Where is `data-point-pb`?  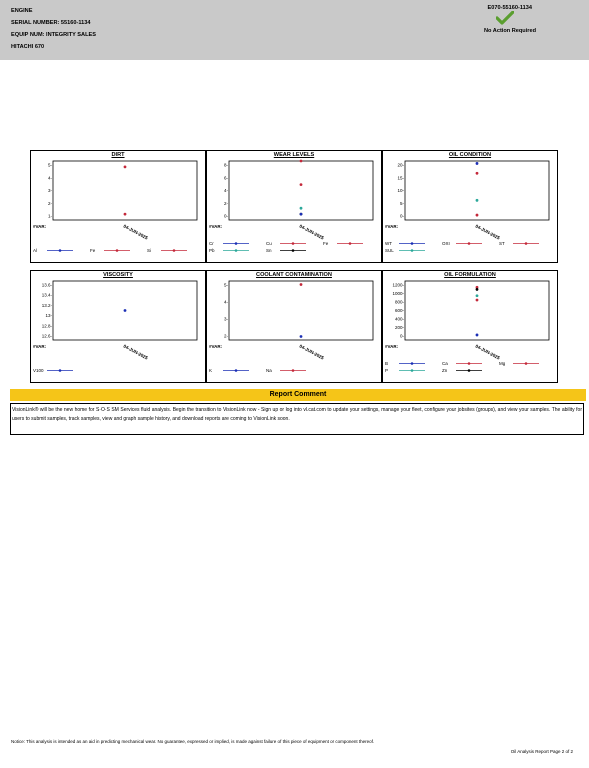
data-point-pb is located at coordinates (301, 208).